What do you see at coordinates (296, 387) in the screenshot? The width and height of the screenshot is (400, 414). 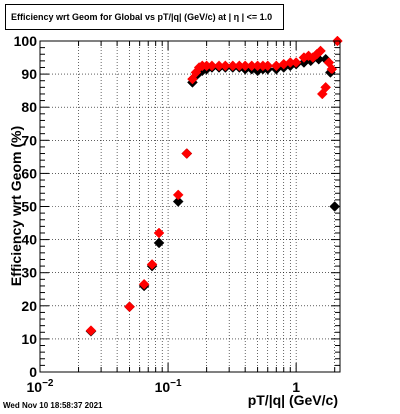 I see `x-tick-label: 1` at bounding box center [296, 387].